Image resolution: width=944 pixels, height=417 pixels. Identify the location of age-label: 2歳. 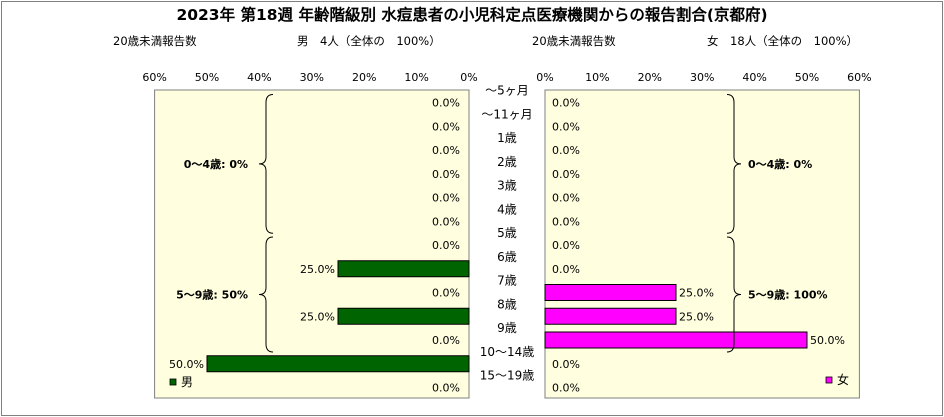
(507, 162).